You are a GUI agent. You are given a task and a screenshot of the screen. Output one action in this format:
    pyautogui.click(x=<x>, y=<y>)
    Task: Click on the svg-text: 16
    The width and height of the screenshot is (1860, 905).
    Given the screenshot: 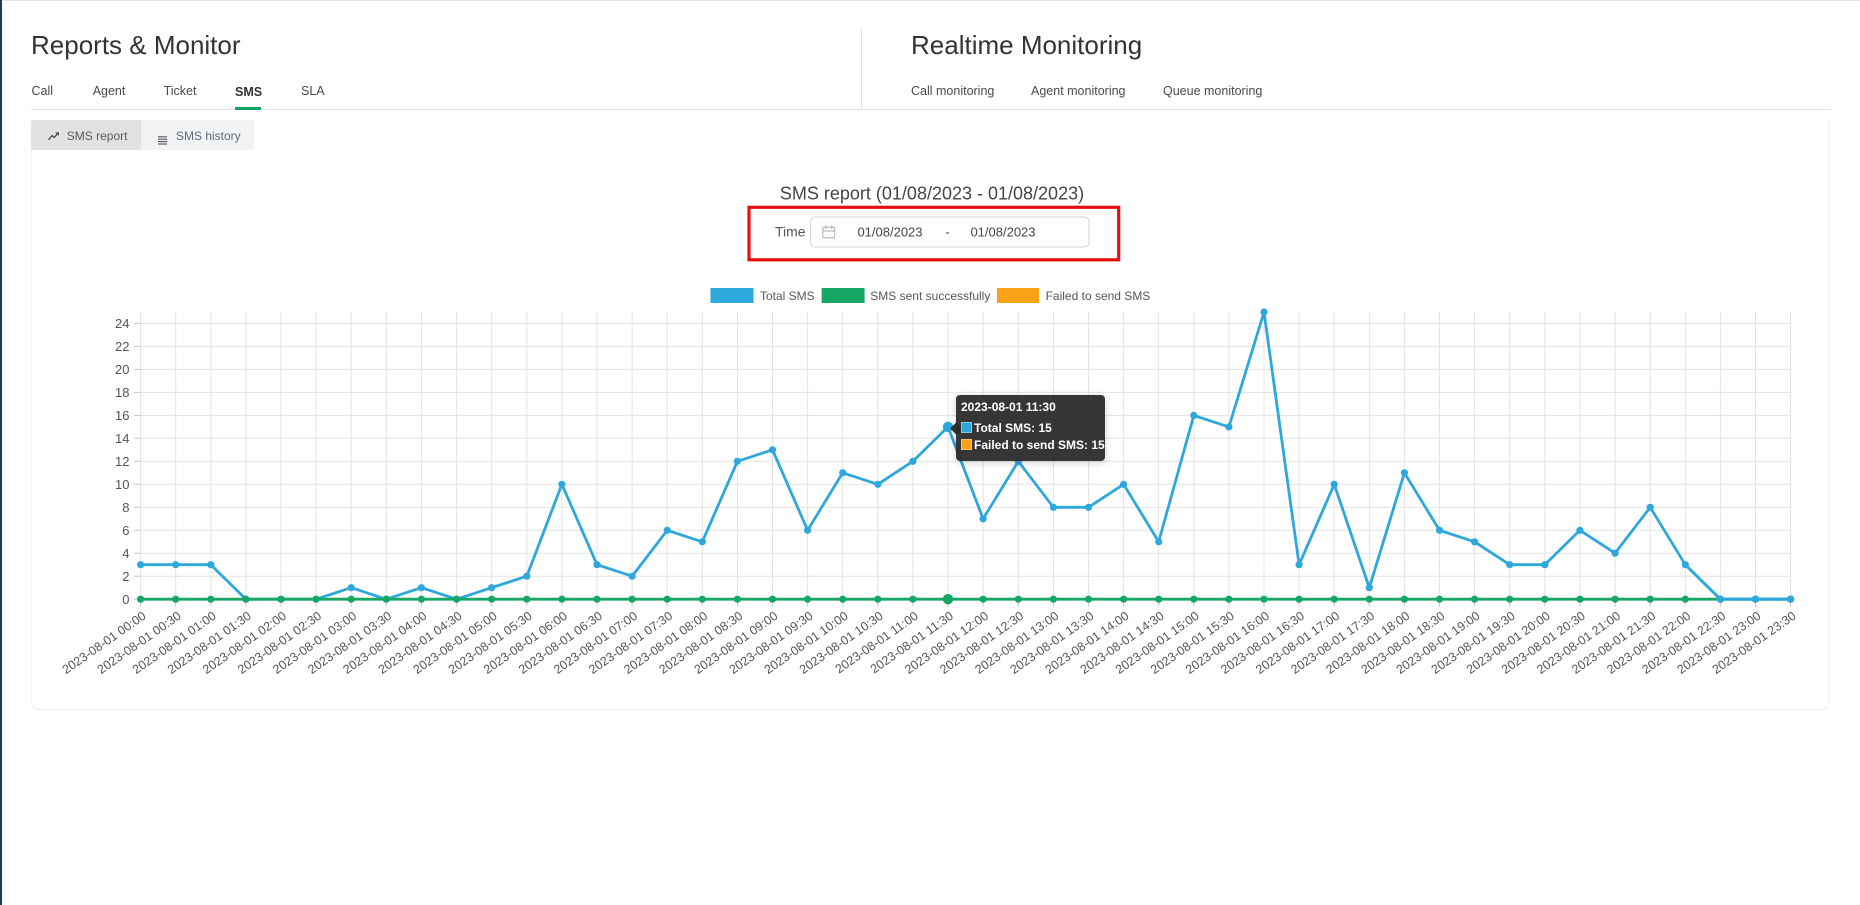 What is the action you would take?
    pyautogui.click(x=122, y=415)
    